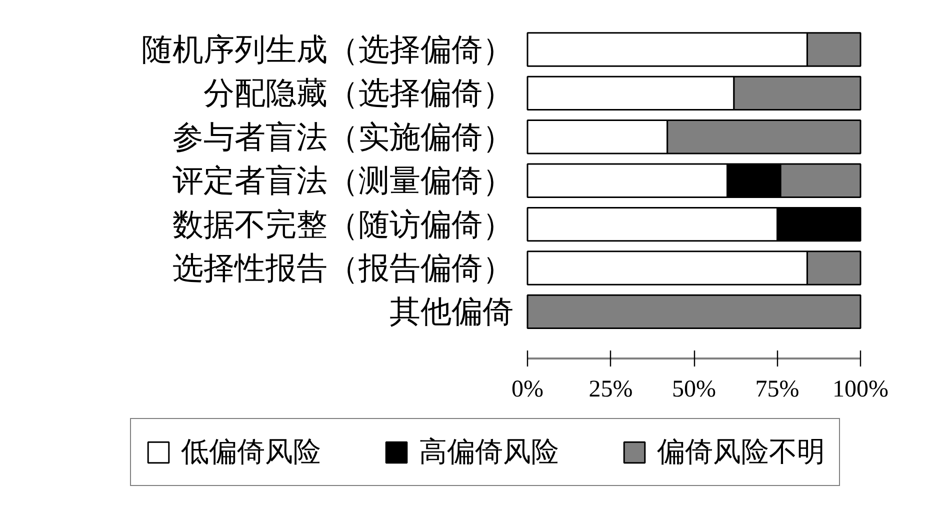  I want to click on y-tick-label: 参与者盲法（实施偏倚）, so click(343, 136).